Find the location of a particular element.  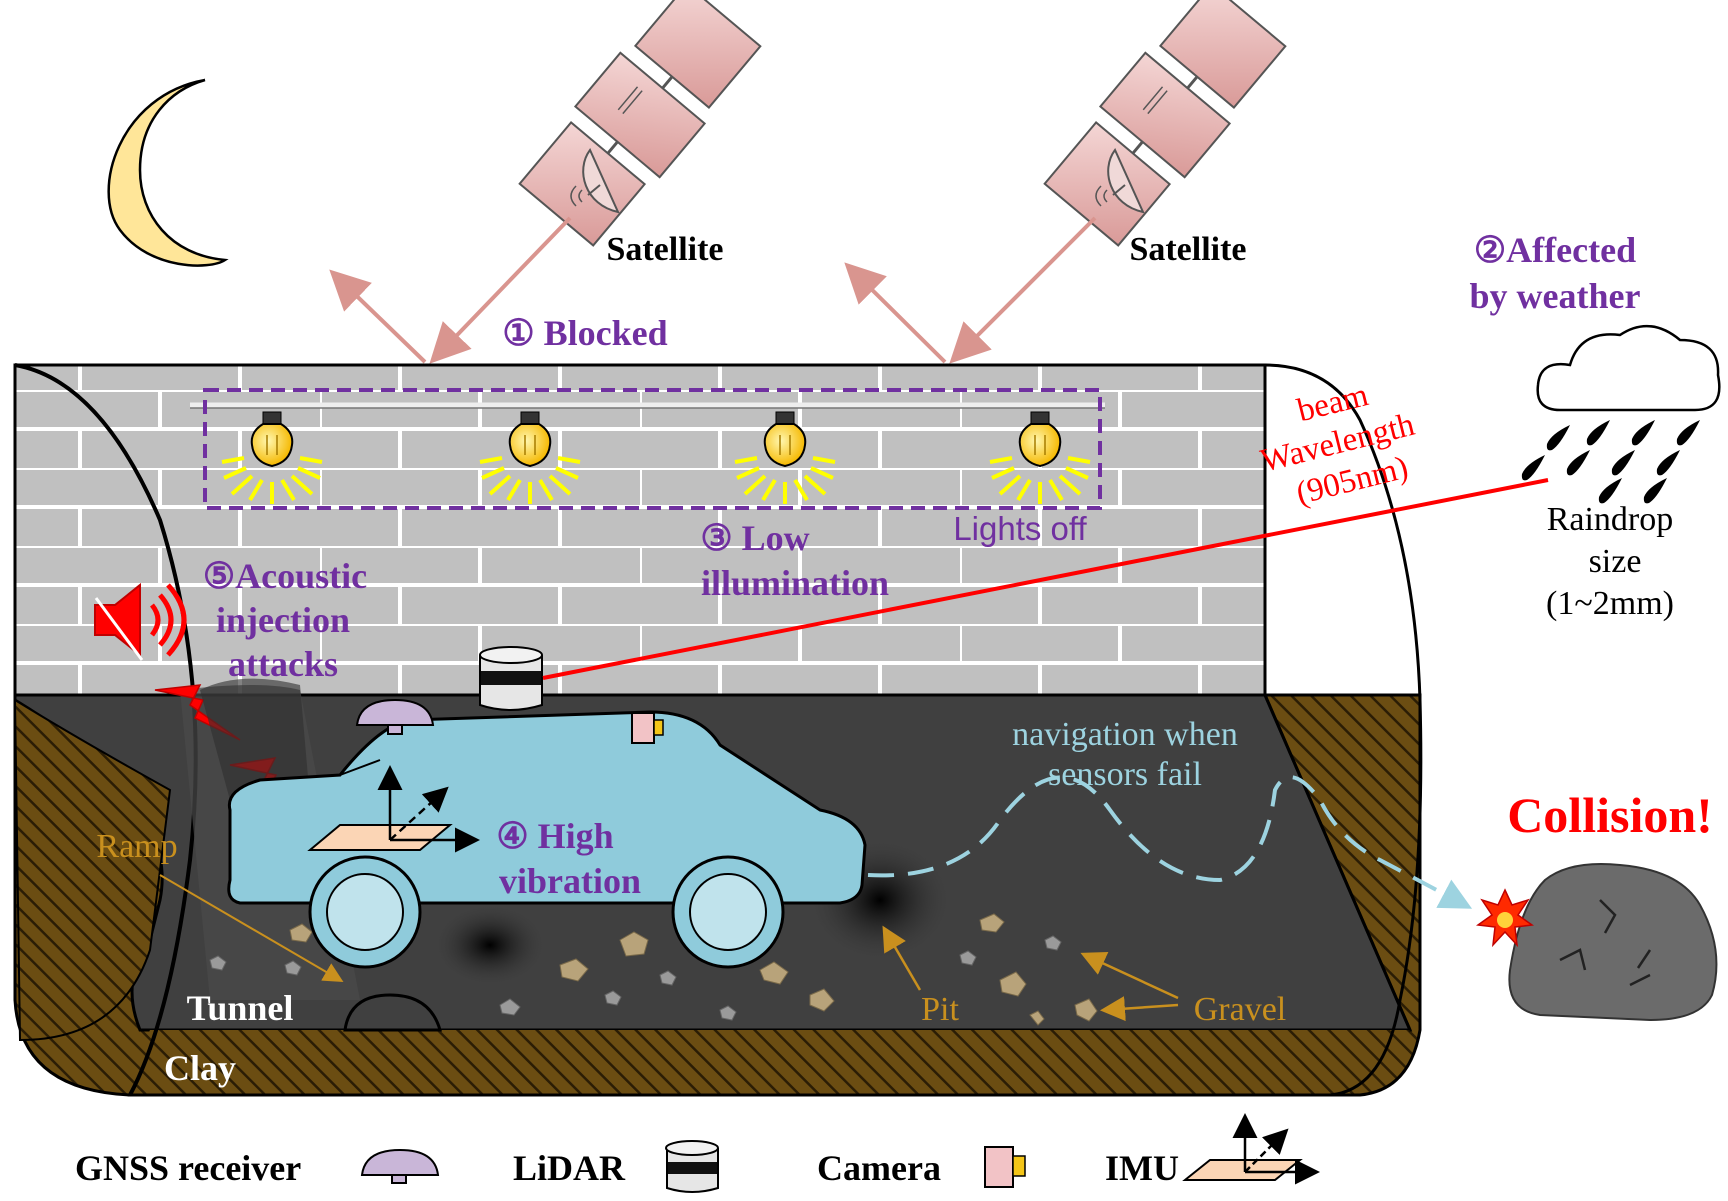

gravel-stones is located at coordinates (693, 969).